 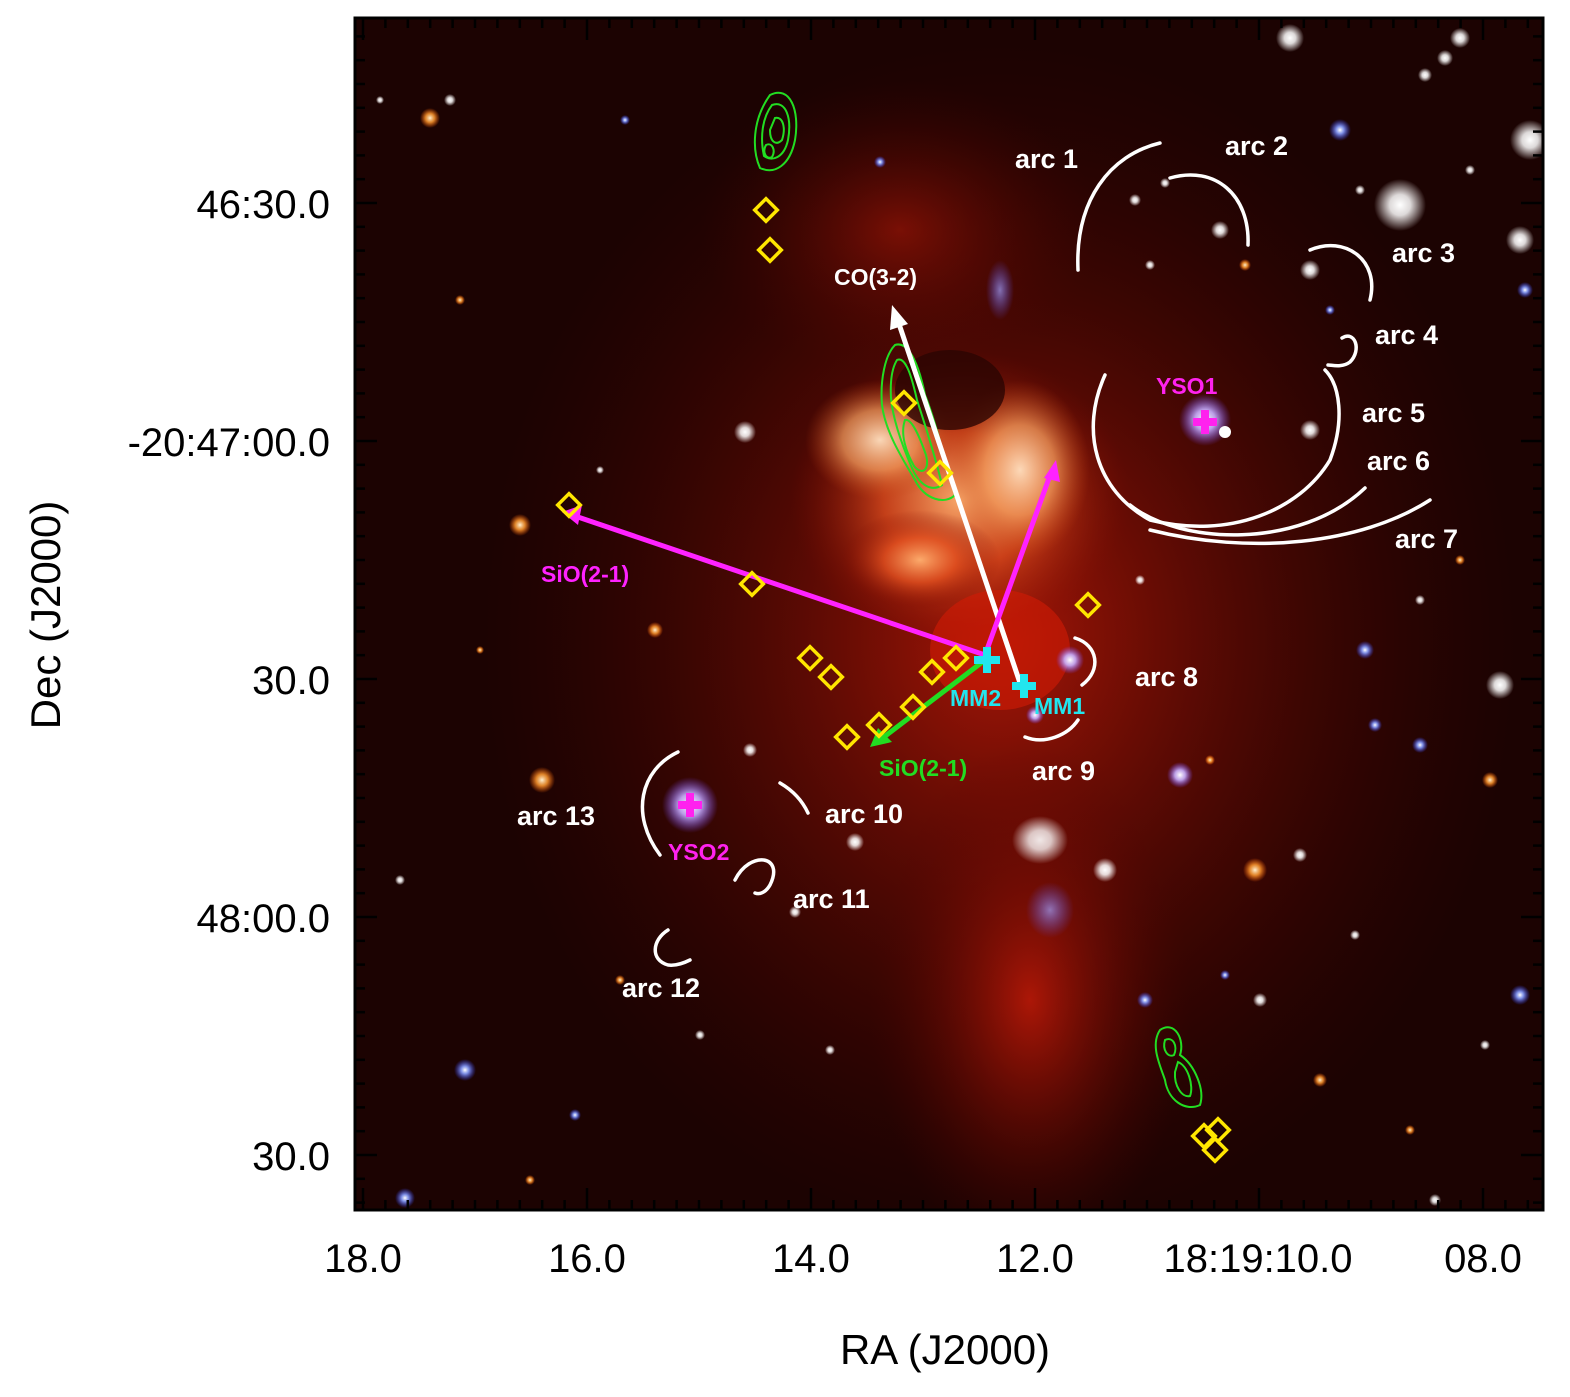 What do you see at coordinates (899, 317) in the screenshot?
I see `co-outflow-arrowhead` at bounding box center [899, 317].